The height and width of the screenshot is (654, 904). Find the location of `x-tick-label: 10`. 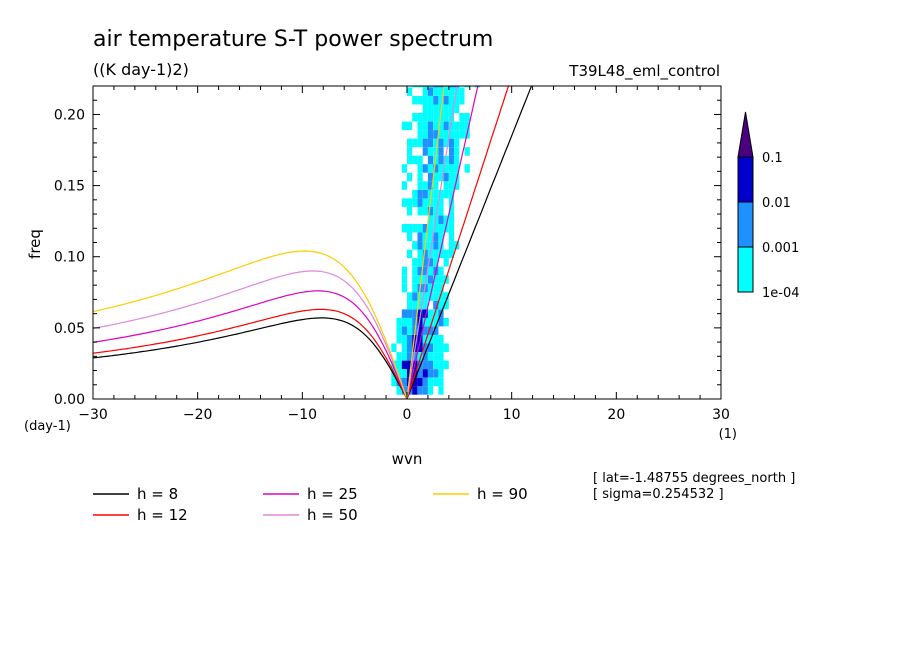

x-tick-label: 10 is located at coordinates (512, 415).